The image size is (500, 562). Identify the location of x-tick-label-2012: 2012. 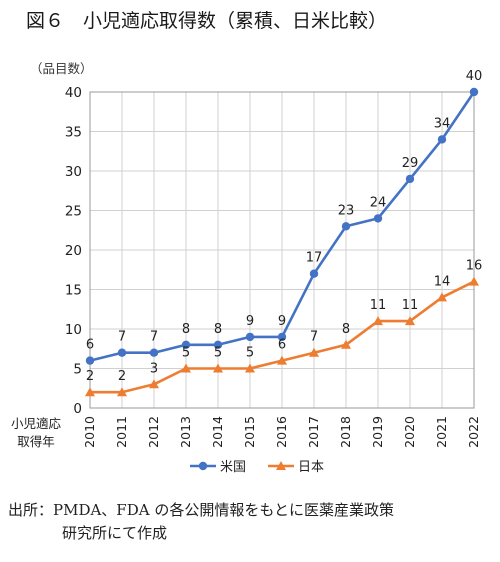
(153, 432).